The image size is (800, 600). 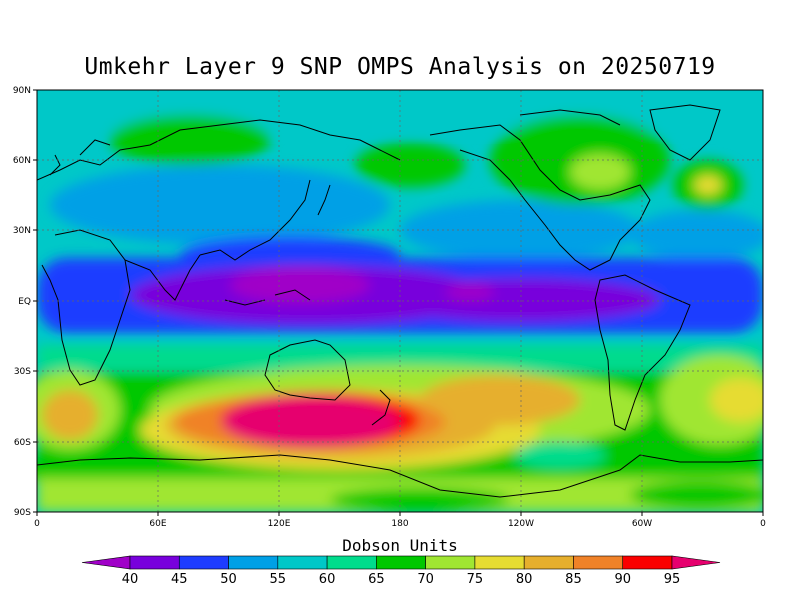 I want to click on colorbar-label: 75, so click(x=475, y=579).